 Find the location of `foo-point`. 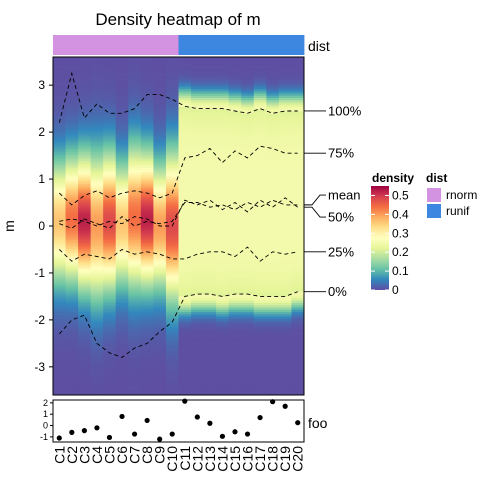

foo-point is located at coordinates (298, 423).